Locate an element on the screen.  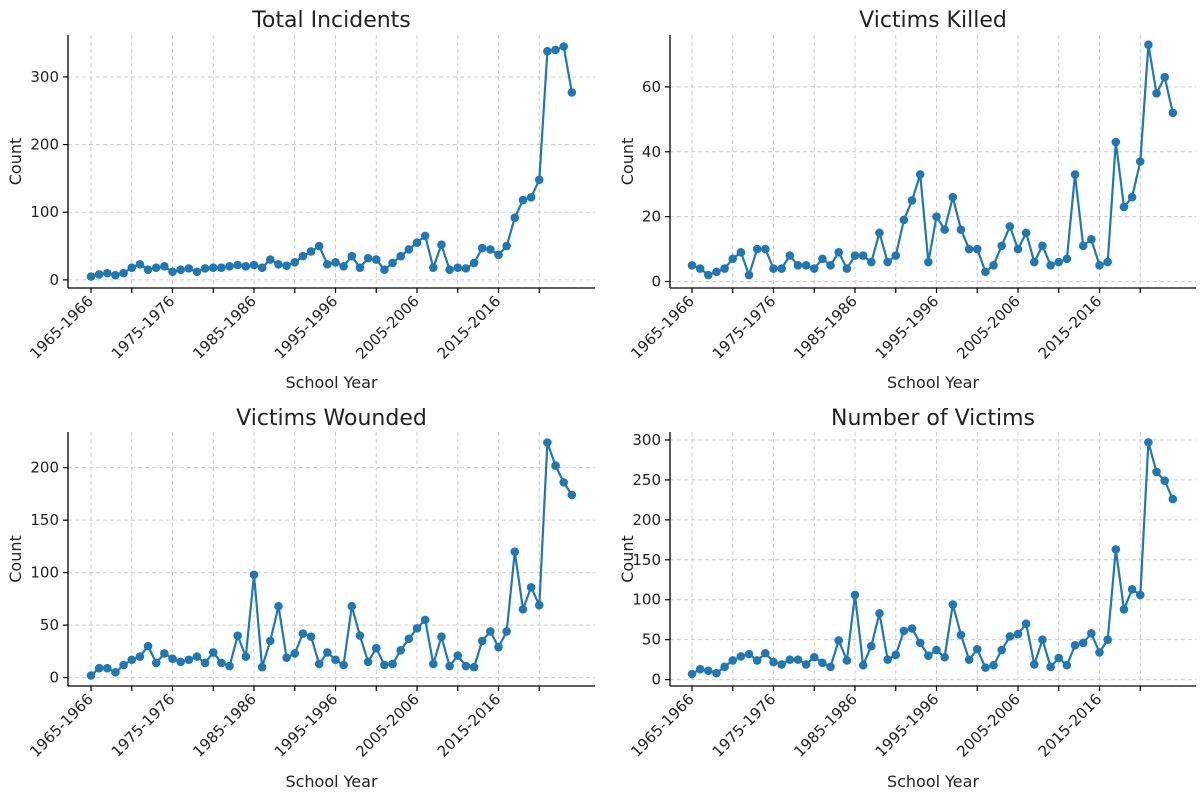
y-tick-label: 60 is located at coordinates (651, 87).